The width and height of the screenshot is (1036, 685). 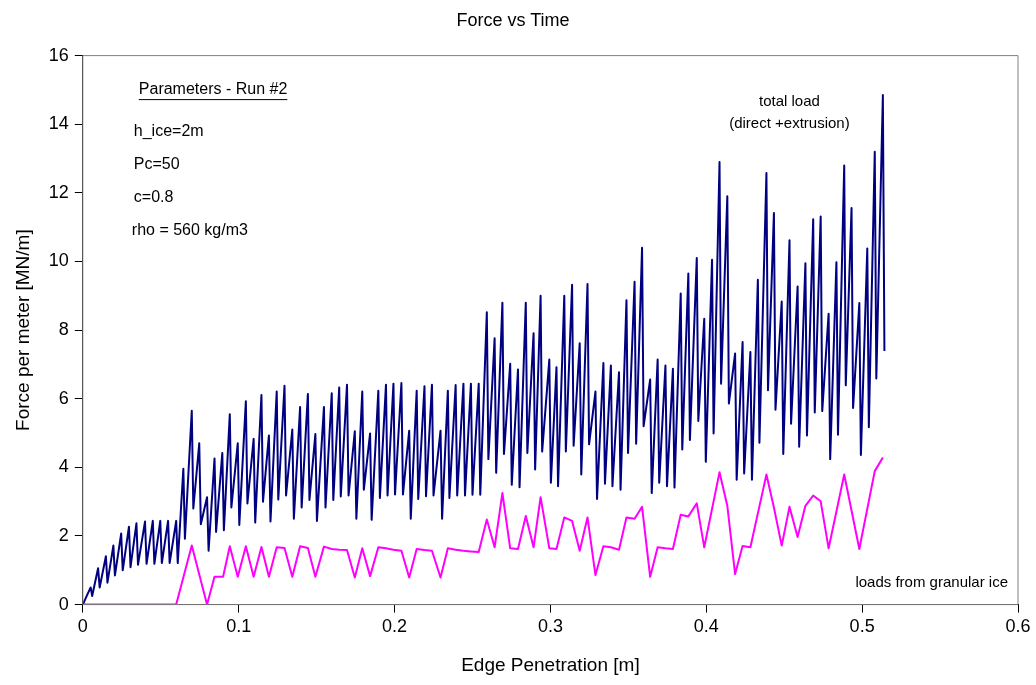 I want to click on x-axis-title: Edge Penetration [m], so click(x=550, y=664).